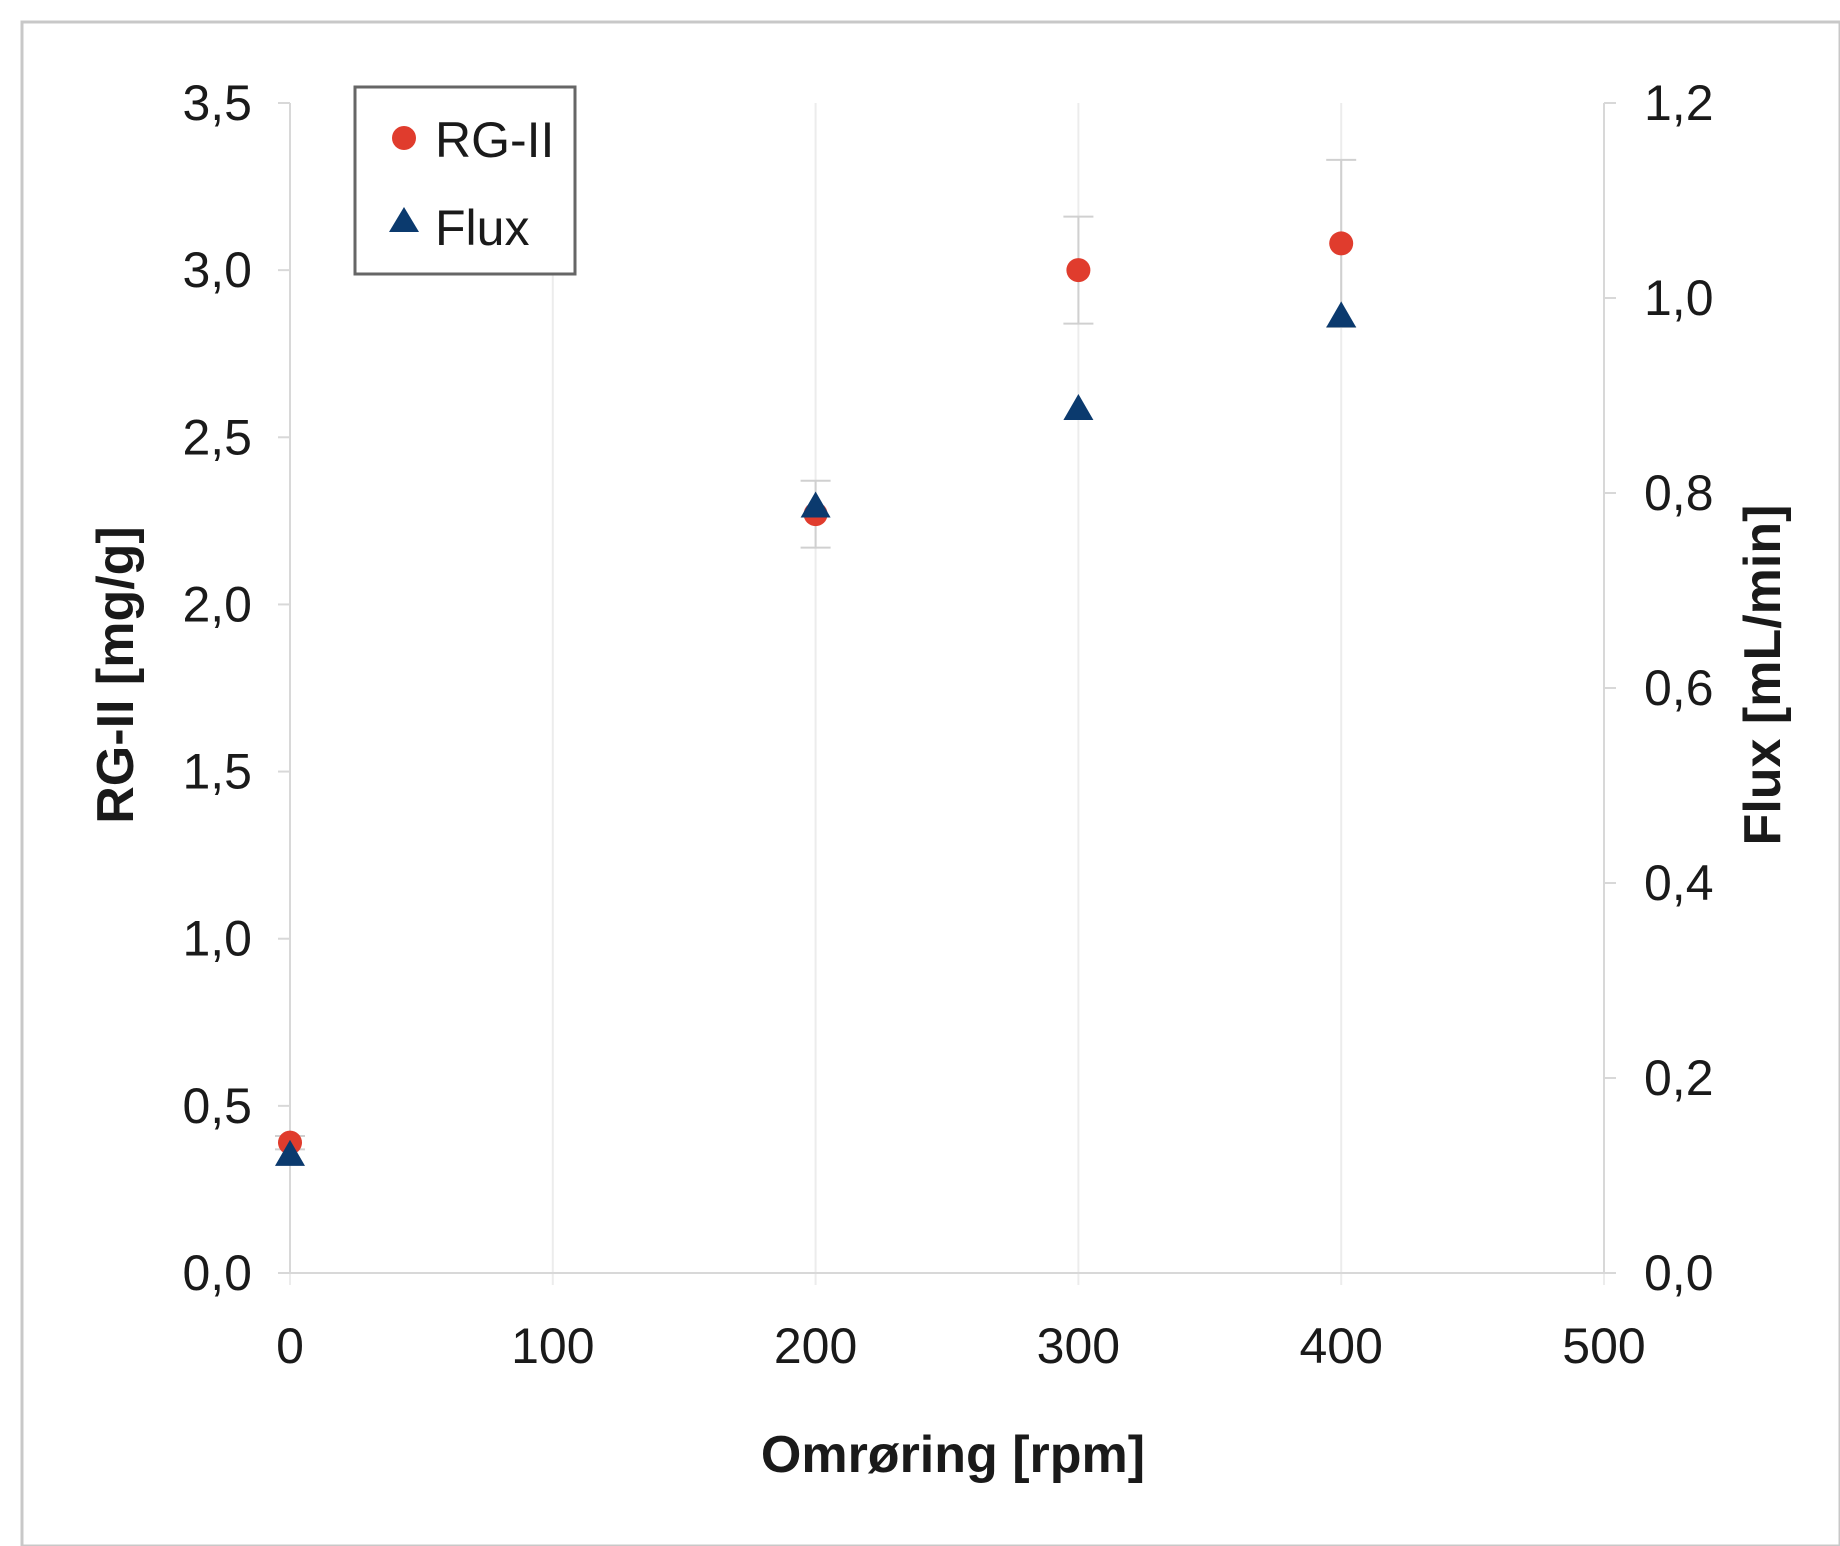 The width and height of the screenshot is (1840, 1546). Describe the element at coordinates (1679, 1273) in the screenshot. I see `y2-tick-label: 0,0` at that location.